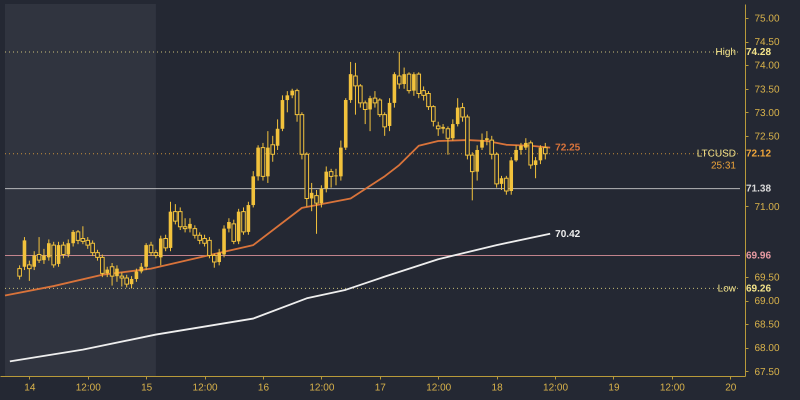 The image size is (800, 400). I want to click on annotation: High, so click(725, 52).